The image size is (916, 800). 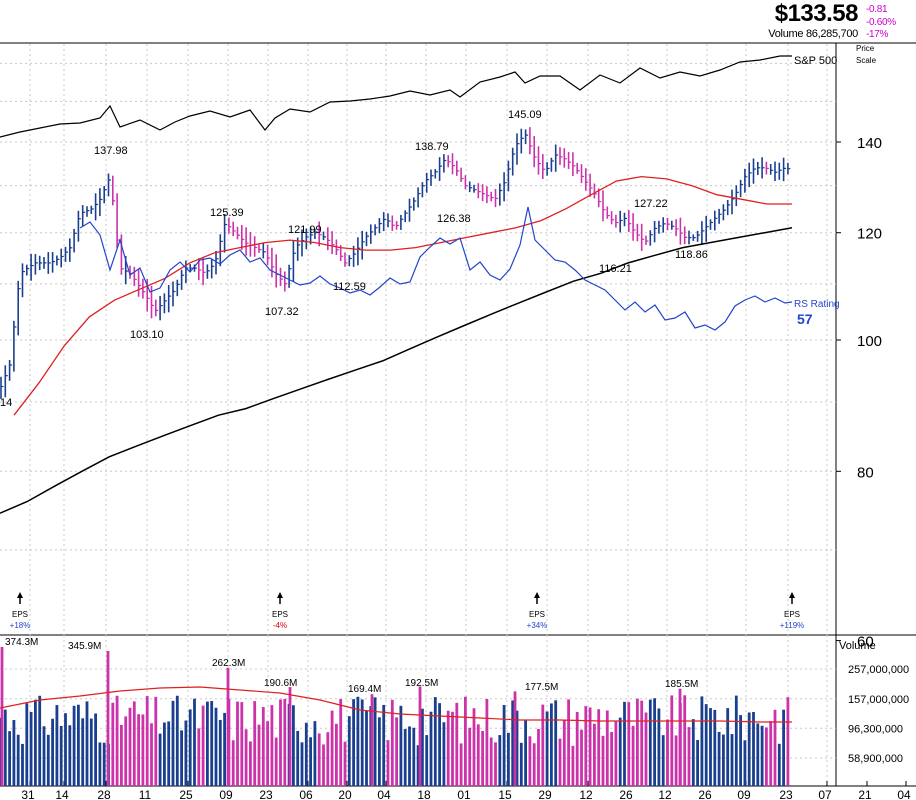 What do you see at coordinates (6, 403) in the screenshot?
I see `price-annotation: 14` at bounding box center [6, 403].